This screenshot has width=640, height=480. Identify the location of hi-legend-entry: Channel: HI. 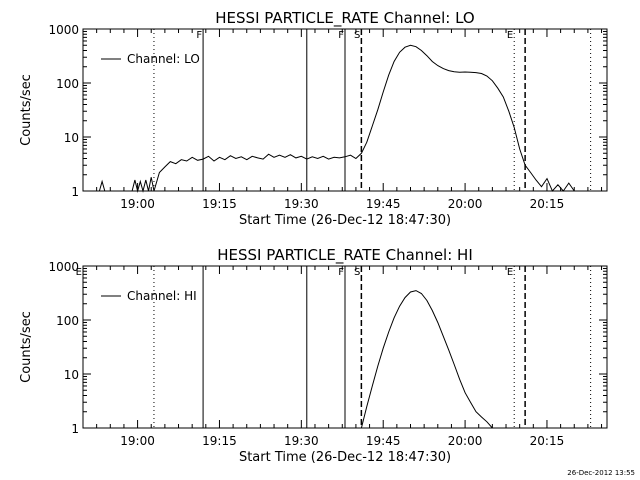
(162, 296).